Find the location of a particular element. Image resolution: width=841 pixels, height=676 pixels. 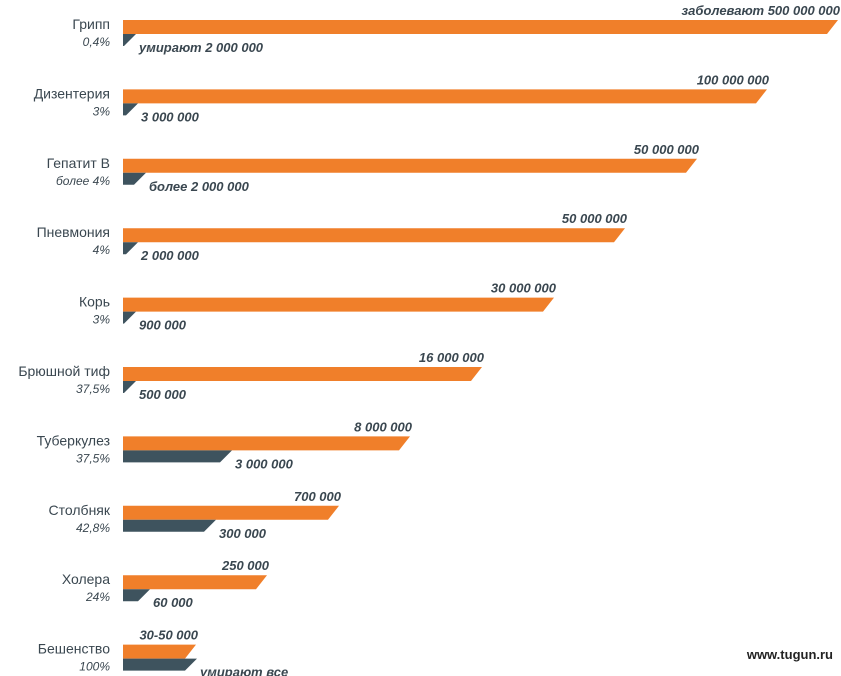

category-label: Столбняк is located at coordinates (80, 510).